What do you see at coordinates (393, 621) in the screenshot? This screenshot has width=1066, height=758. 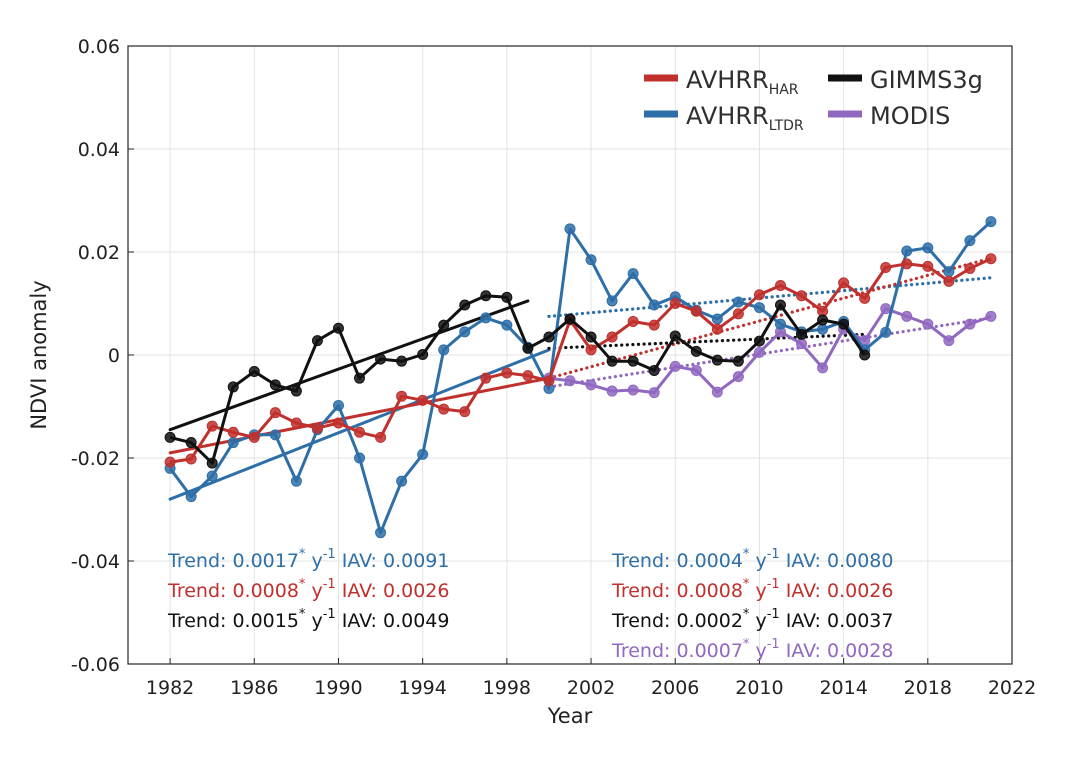 I see `annotation-iav: IAV: 0.0049` at bounding box center [393, 621].